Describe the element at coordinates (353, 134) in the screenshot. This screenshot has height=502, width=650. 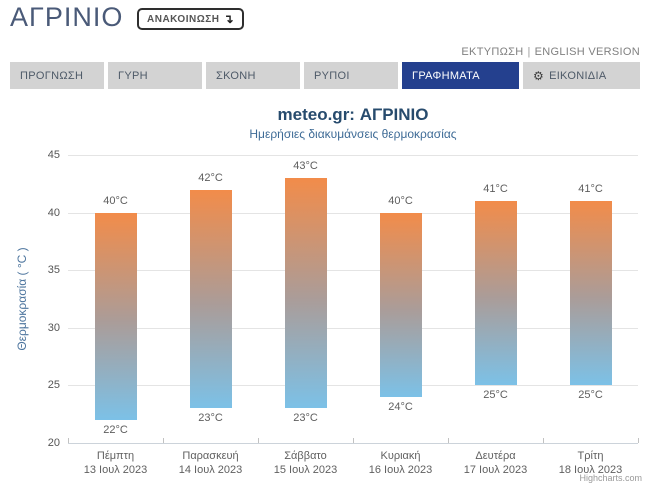
I see `chart-subtitle: Ημερήσιες διακυμάνσεις θερμοκρασίας` at that location.